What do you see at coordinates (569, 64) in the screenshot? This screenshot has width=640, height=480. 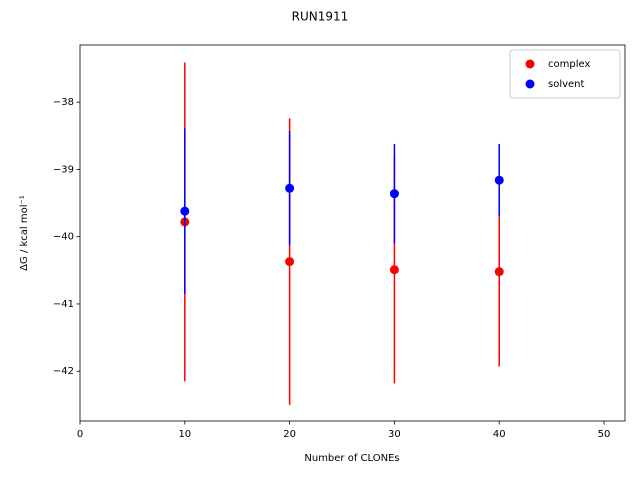 I see `legend-label: complex` at bounding box center [569, 64].